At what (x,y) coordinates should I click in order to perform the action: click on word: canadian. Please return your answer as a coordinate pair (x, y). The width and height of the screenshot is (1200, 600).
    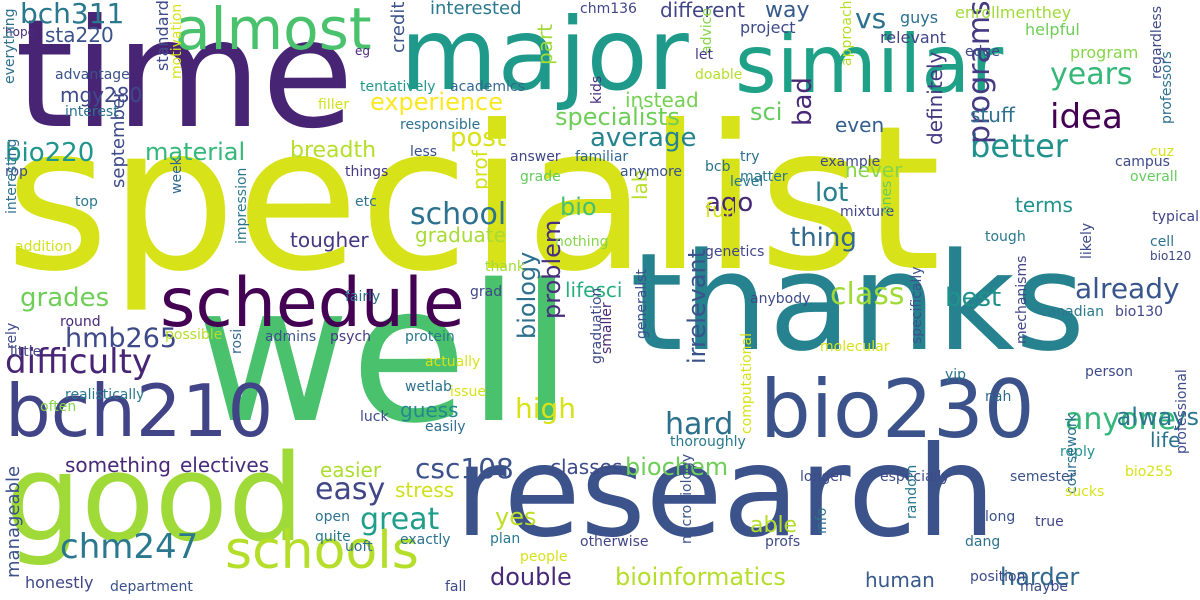
    Looking at the image, I should click on (1072, 312).